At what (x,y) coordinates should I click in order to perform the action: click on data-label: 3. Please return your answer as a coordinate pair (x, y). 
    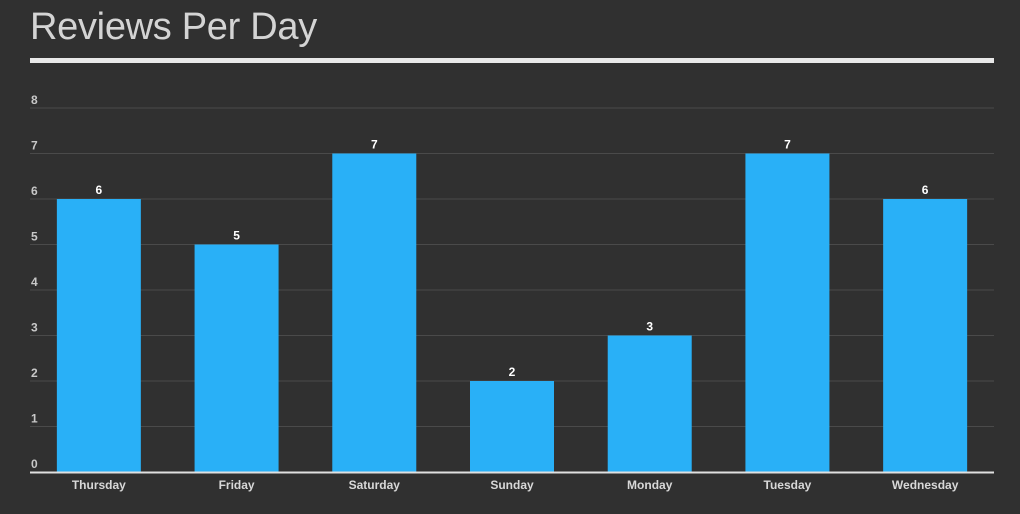
    Looking at the image, I should click on (649, 327).